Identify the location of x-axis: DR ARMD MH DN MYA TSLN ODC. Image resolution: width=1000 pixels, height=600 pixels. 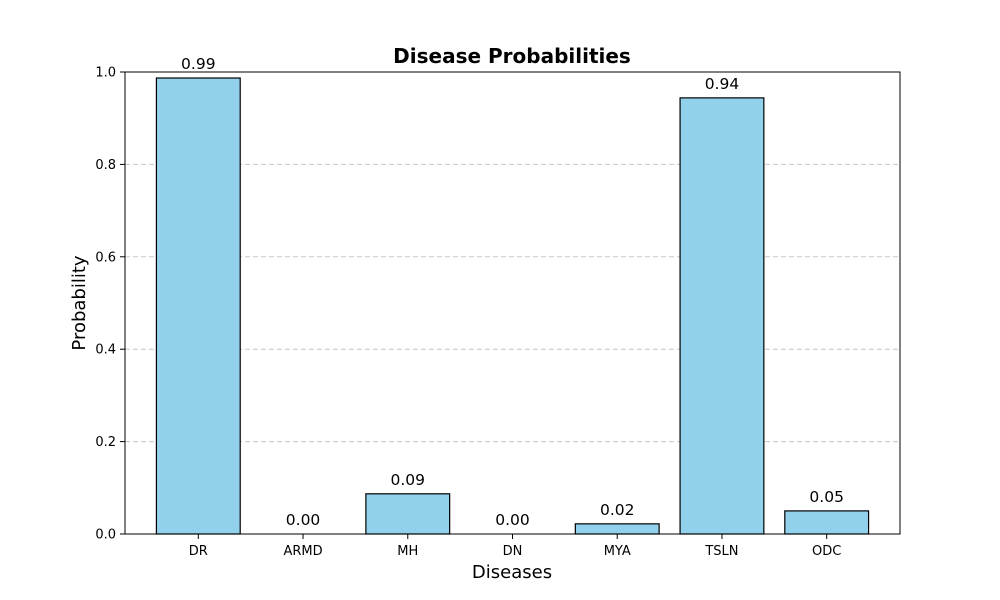
(515, 546).